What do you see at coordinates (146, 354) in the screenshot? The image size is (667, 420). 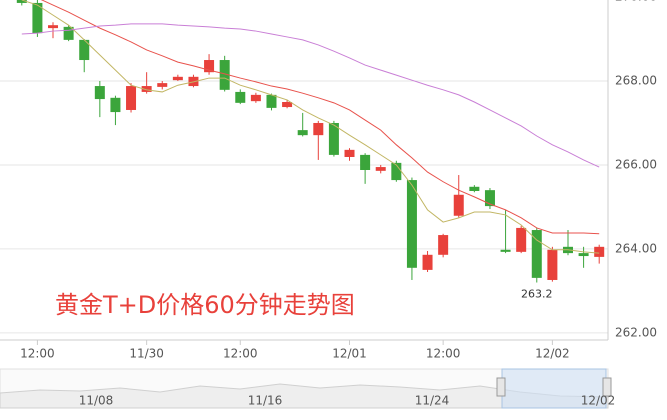 I see `x-tick-label: 11/30` at bounding box center [146, 354].